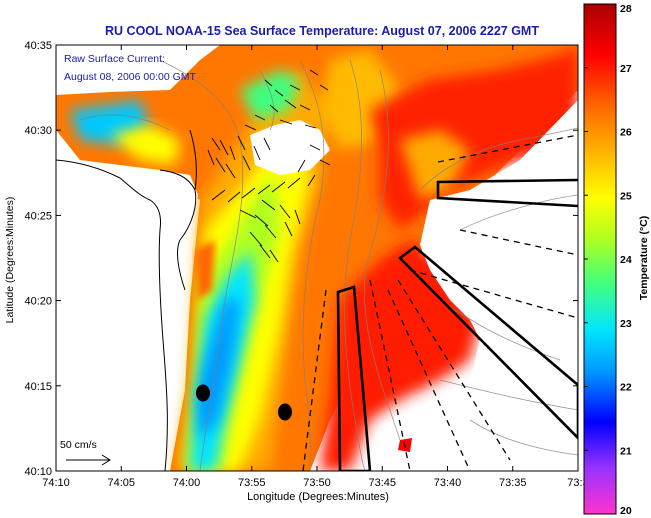 The image size is (651, 518). I want to click on current-label-line2: August 08, 2006 00:00 GMT, so click(130, 77).